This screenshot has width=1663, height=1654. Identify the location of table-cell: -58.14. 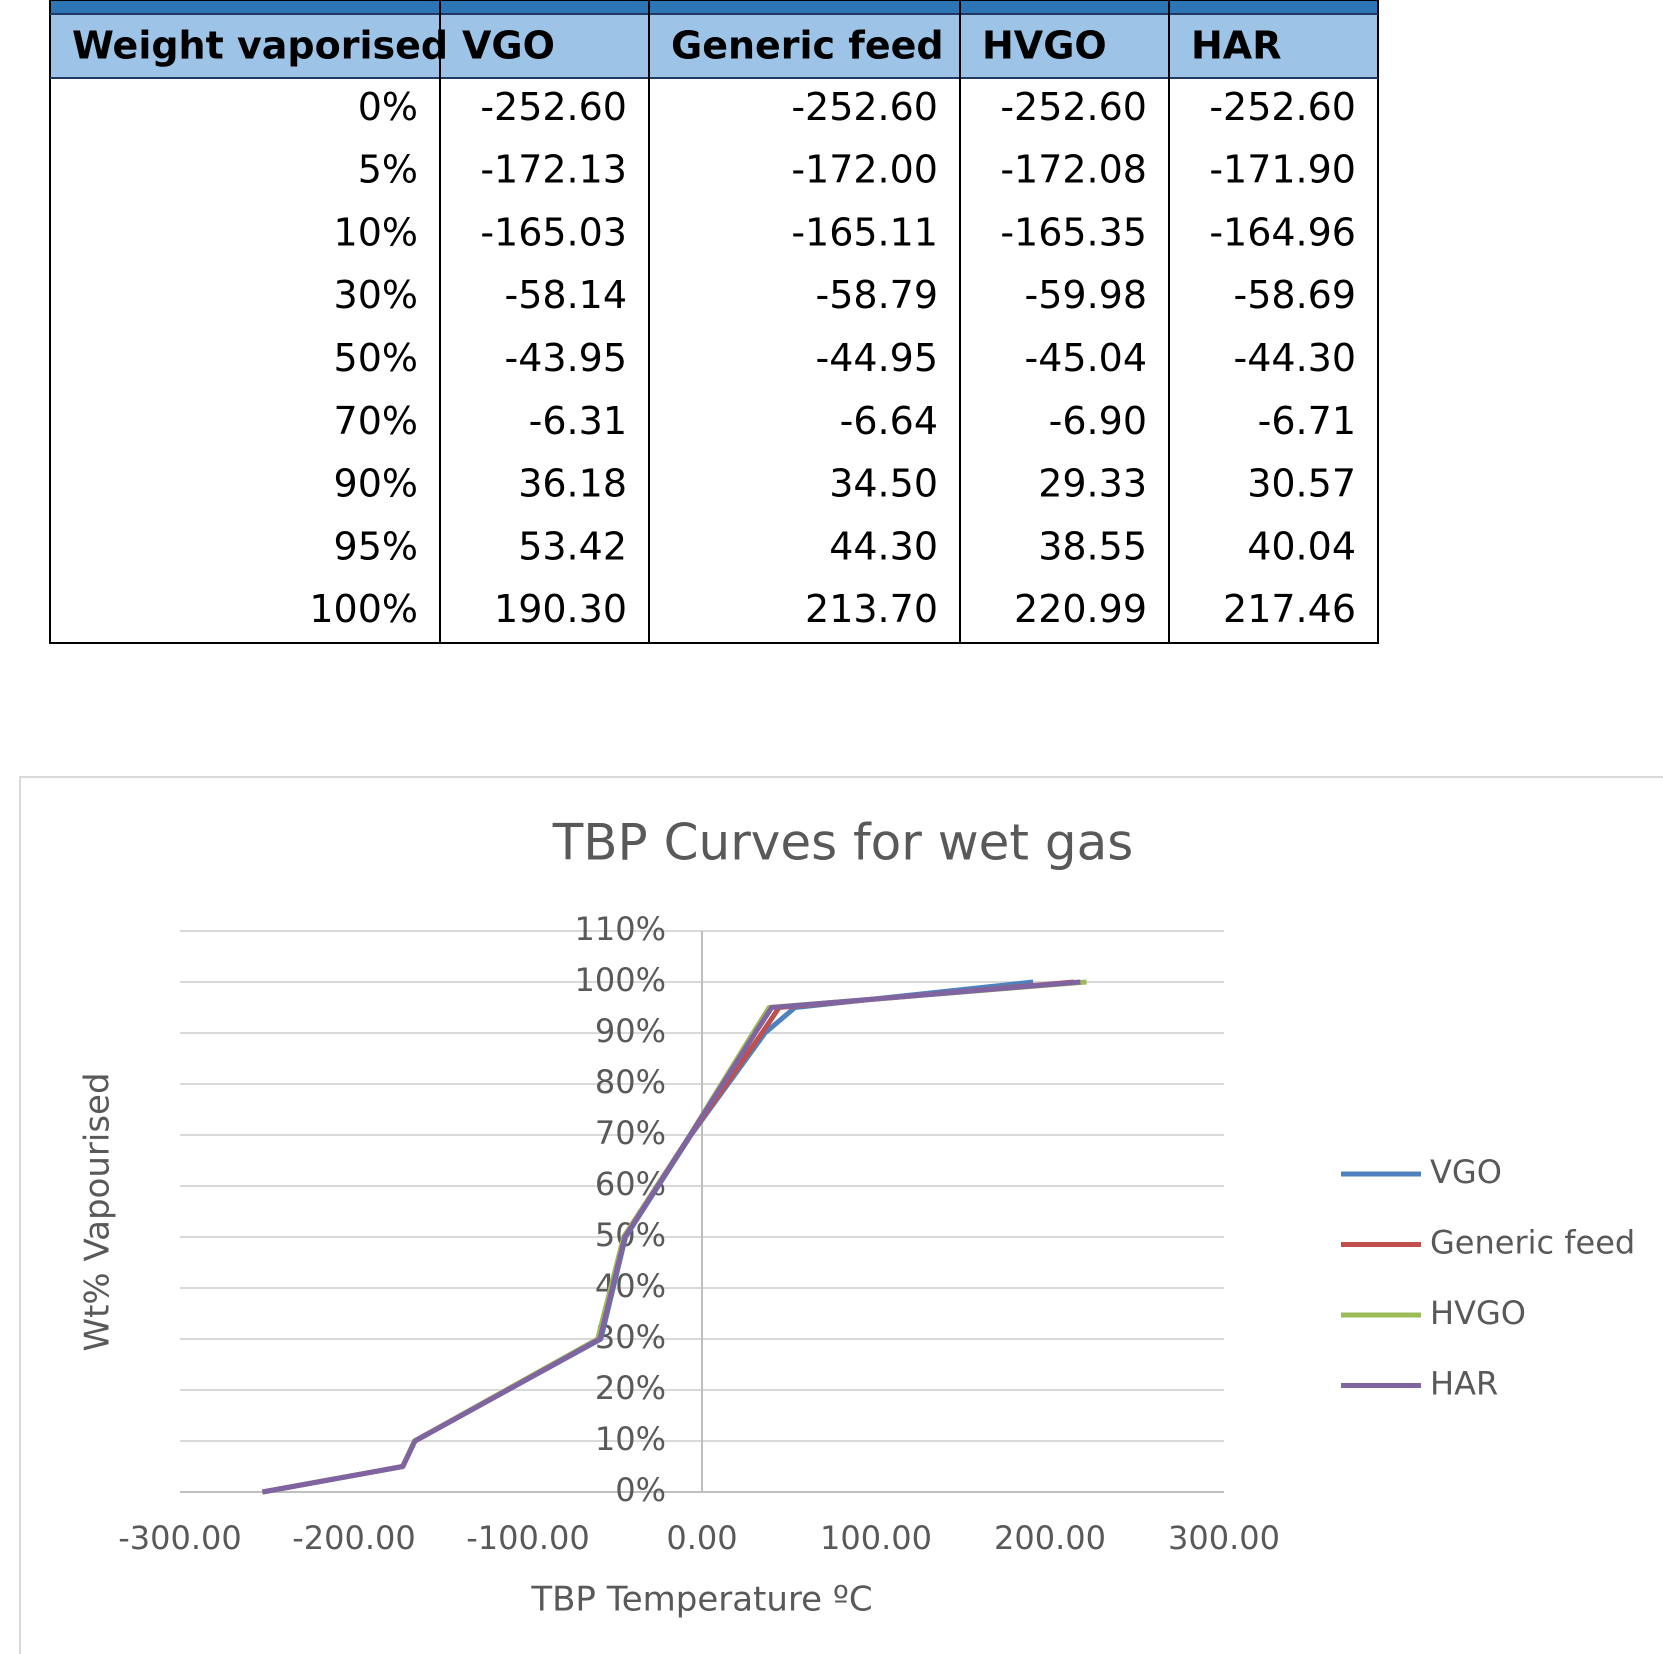
(566, 295).